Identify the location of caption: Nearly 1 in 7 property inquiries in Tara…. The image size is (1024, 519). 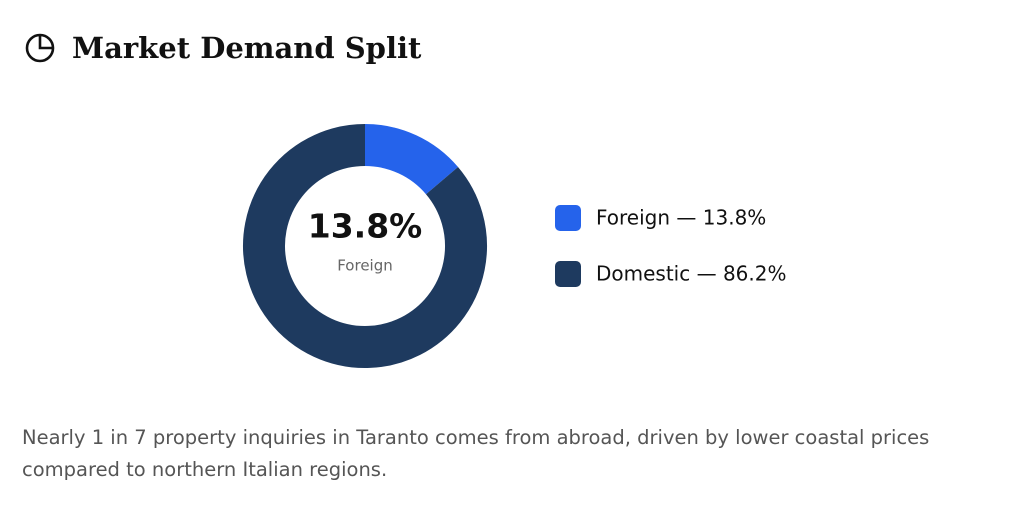
(476, 453).